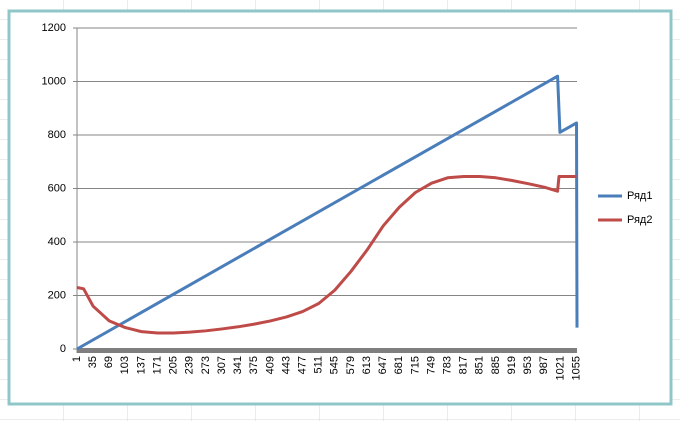 The height and width of the screenshot is (421, 680). What do you see at coordinates (544, 365) in the screenshot?
I see `x-tick-label: 987` at bounding box center [544, 365].